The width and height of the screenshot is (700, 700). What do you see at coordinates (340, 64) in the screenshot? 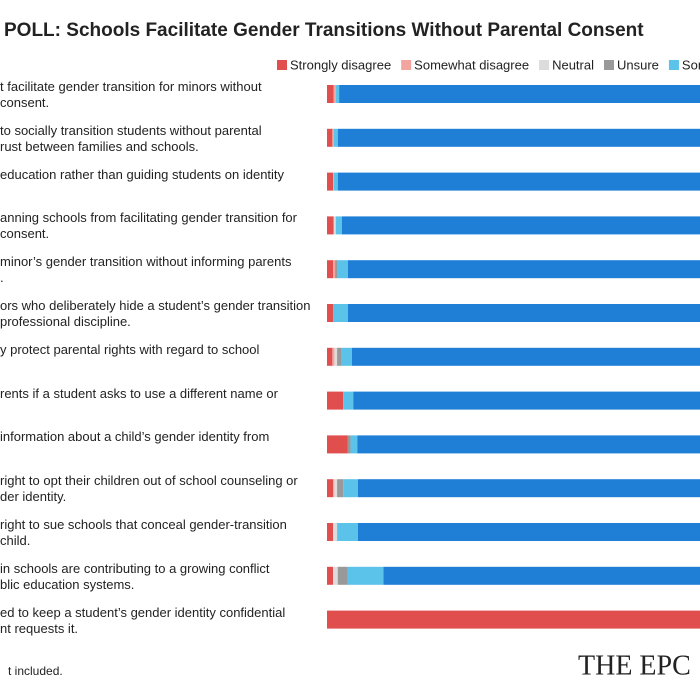
I see `legend-label: Strongly disagree` at bounding box center [340, 64].